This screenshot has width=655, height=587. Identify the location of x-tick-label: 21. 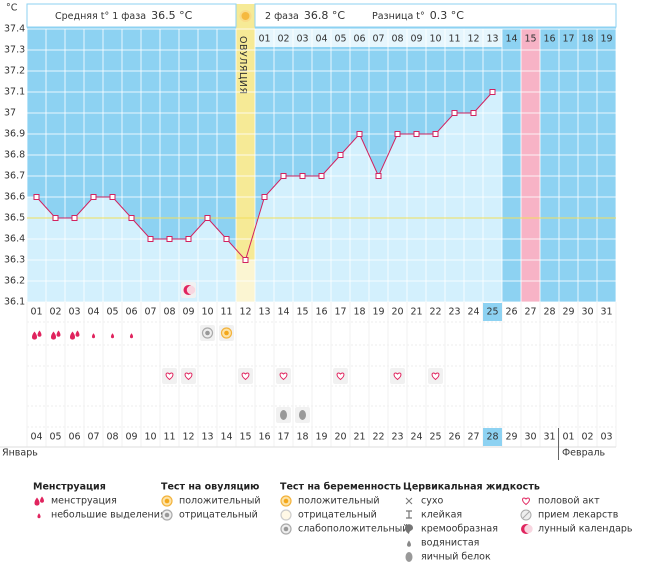
(416, 312).